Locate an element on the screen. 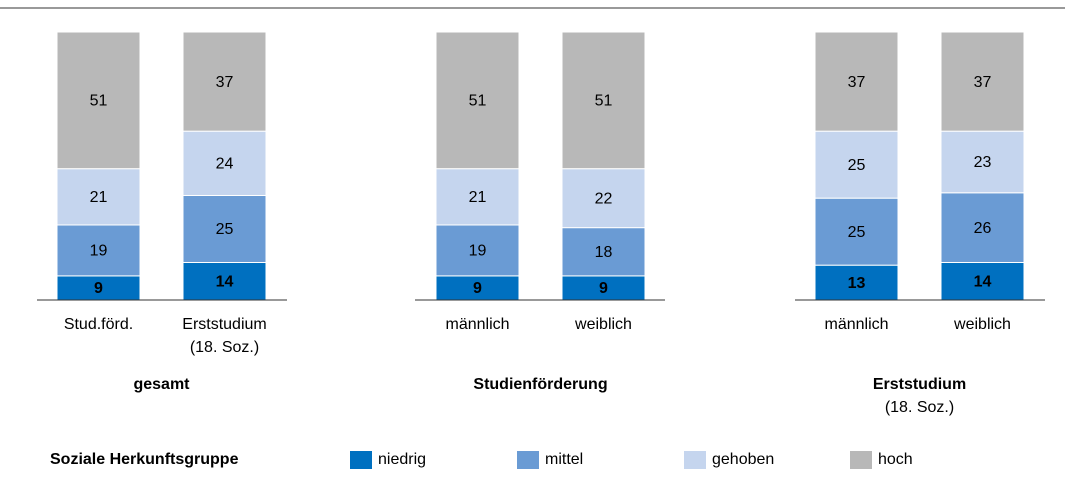 Image resolution: width=1065 pixels, height=489 pixels. legend-label: niedrig is located at coordinates (402, 459).